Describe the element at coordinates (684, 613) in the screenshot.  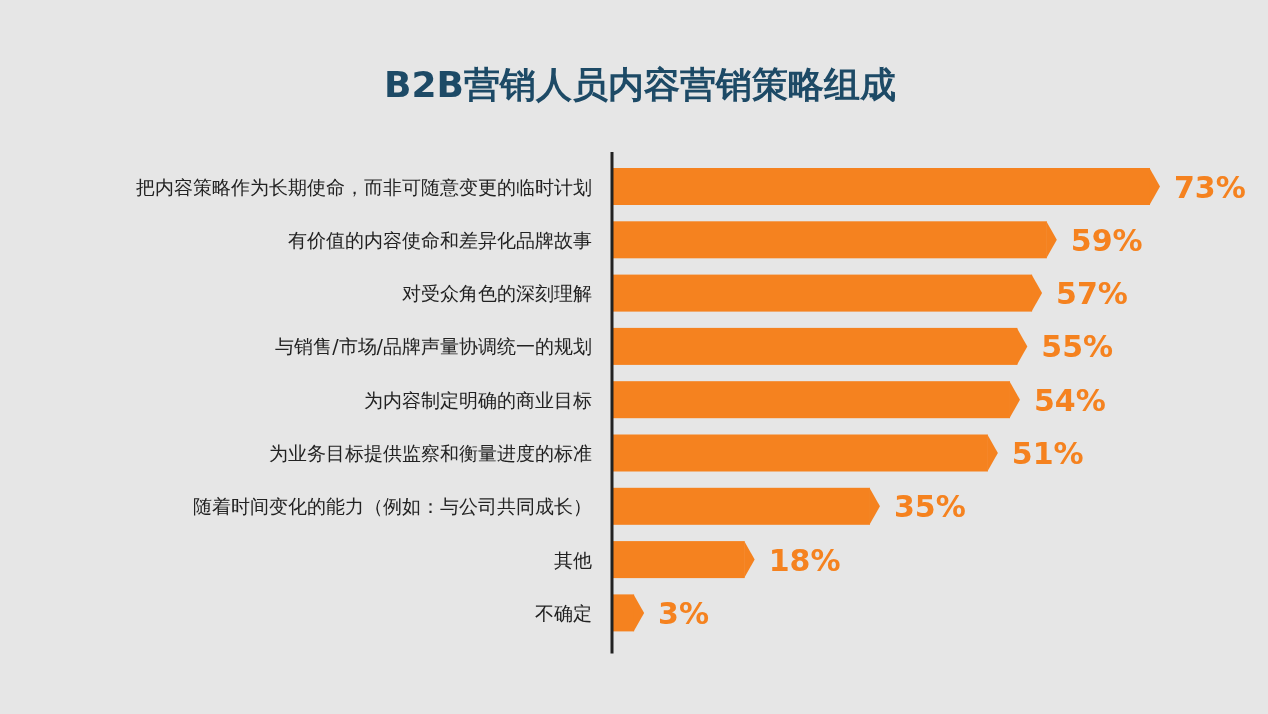
I see `data-label: 3%` at that location.